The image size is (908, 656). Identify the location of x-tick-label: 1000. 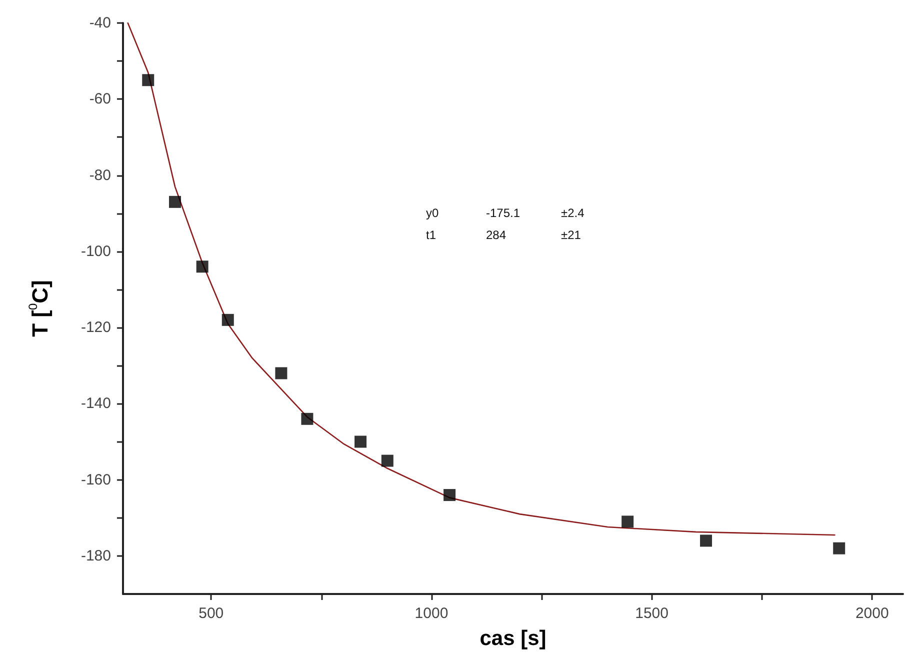
(431, 613).